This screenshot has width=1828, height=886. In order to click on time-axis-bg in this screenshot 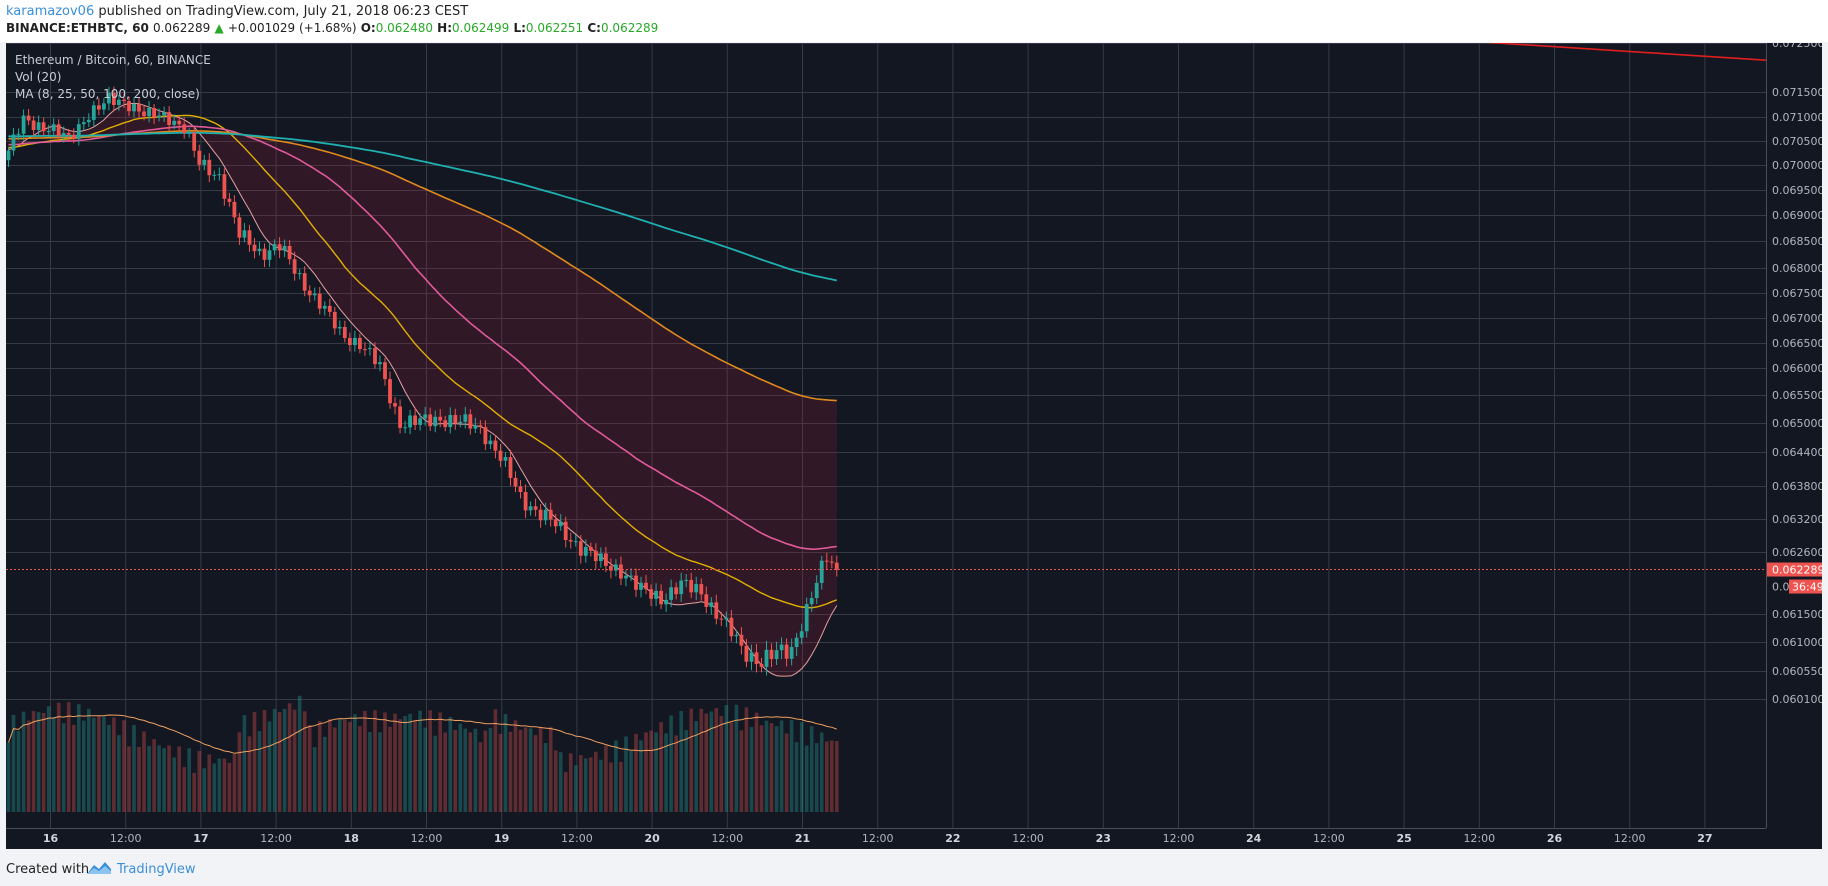, I will do `click(914, 838)`.